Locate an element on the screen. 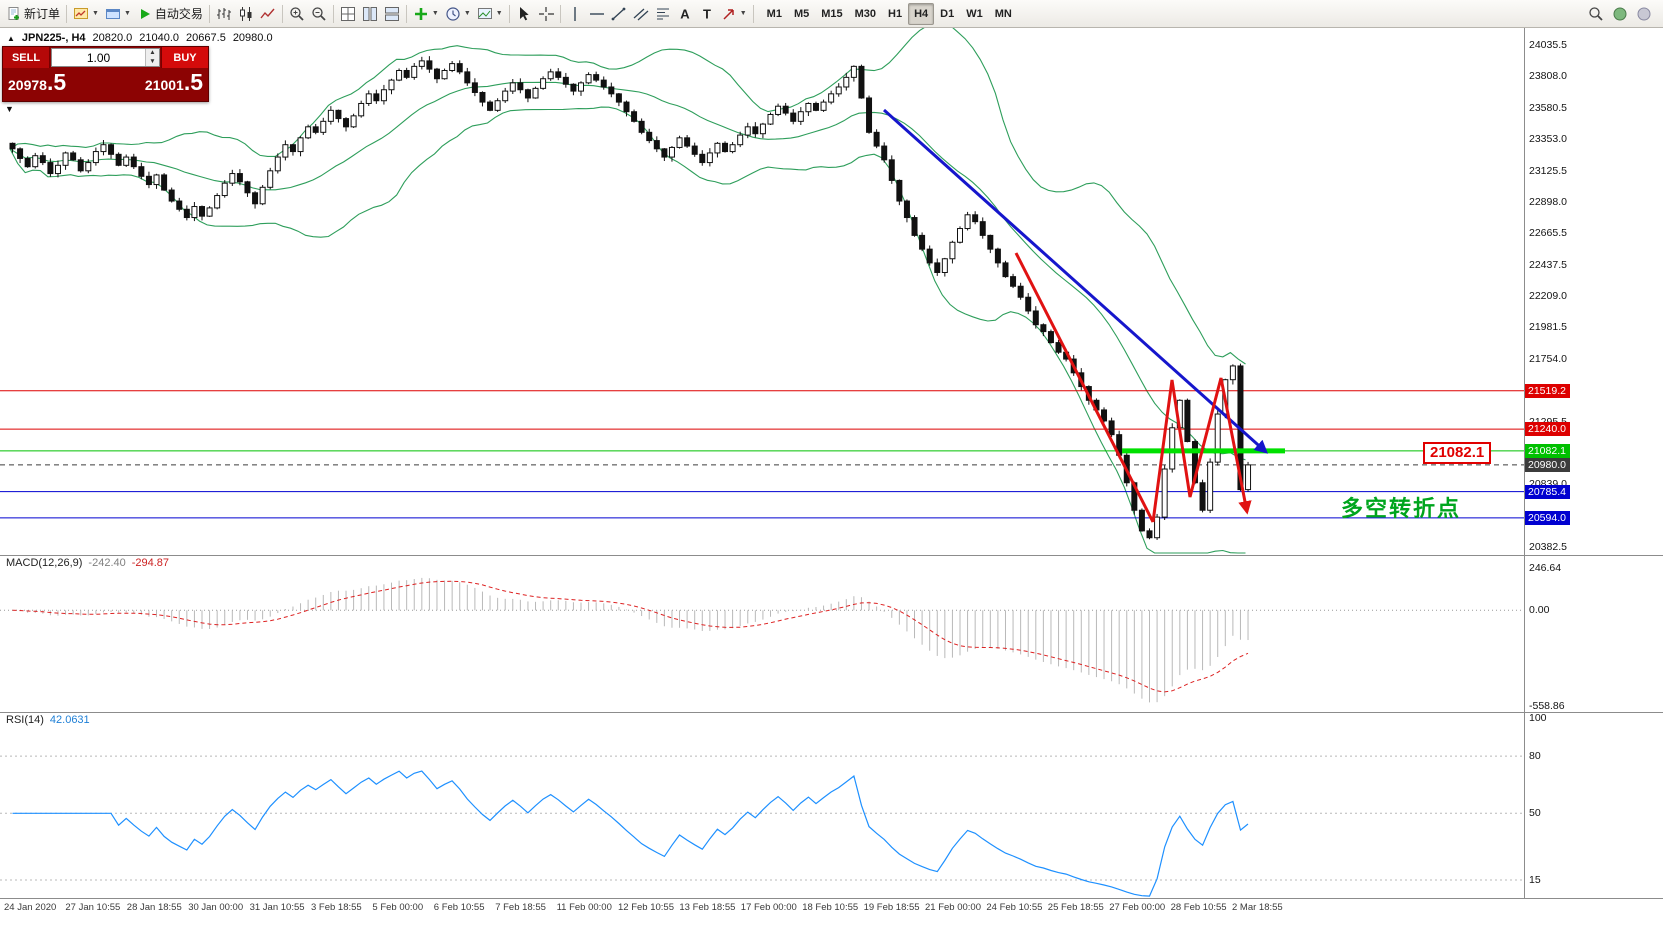  channel-button is located at coordinates (641, 14).